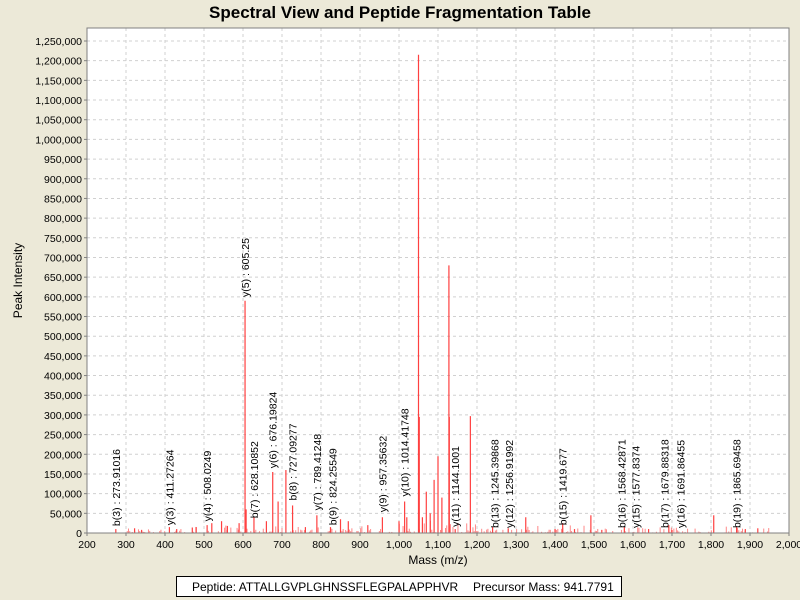 This screenshot has height=600, width=800. What do you see at coordinates (58, 140) in the screenshot?
I see `y-tick-label: 1,000,000` at bounding box center [58, 140].